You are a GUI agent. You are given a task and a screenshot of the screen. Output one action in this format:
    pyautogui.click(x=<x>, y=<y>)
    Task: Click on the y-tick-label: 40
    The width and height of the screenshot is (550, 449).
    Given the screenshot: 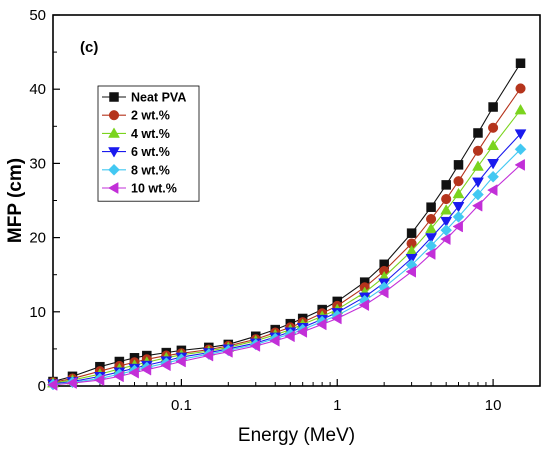 What is the action you would take?
    pyautogui.click(x=37, y=89)
    